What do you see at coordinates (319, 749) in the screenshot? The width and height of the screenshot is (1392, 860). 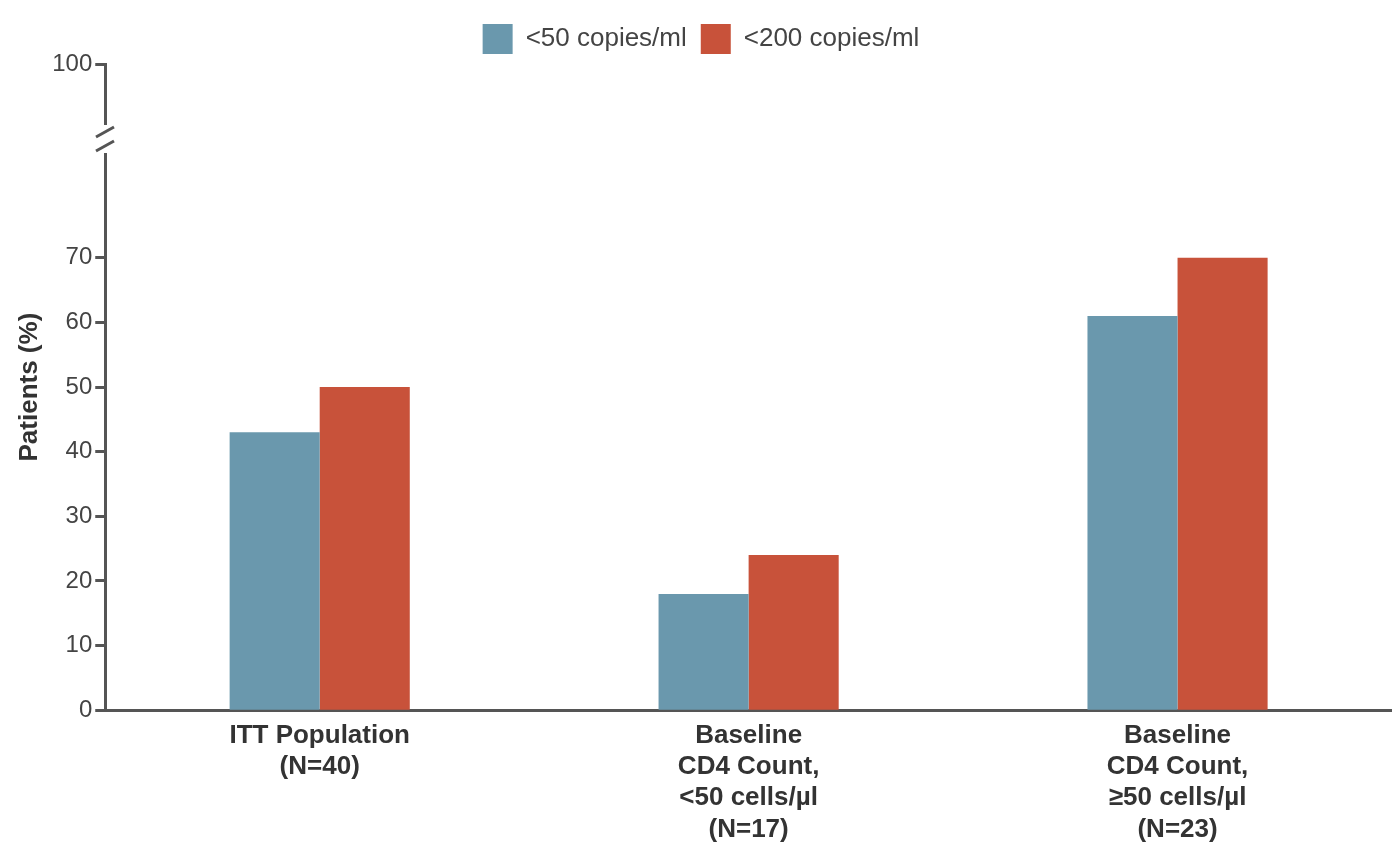 I see `x-tick-label: ITT Population (N=40)` at bounding box center [319, 749].